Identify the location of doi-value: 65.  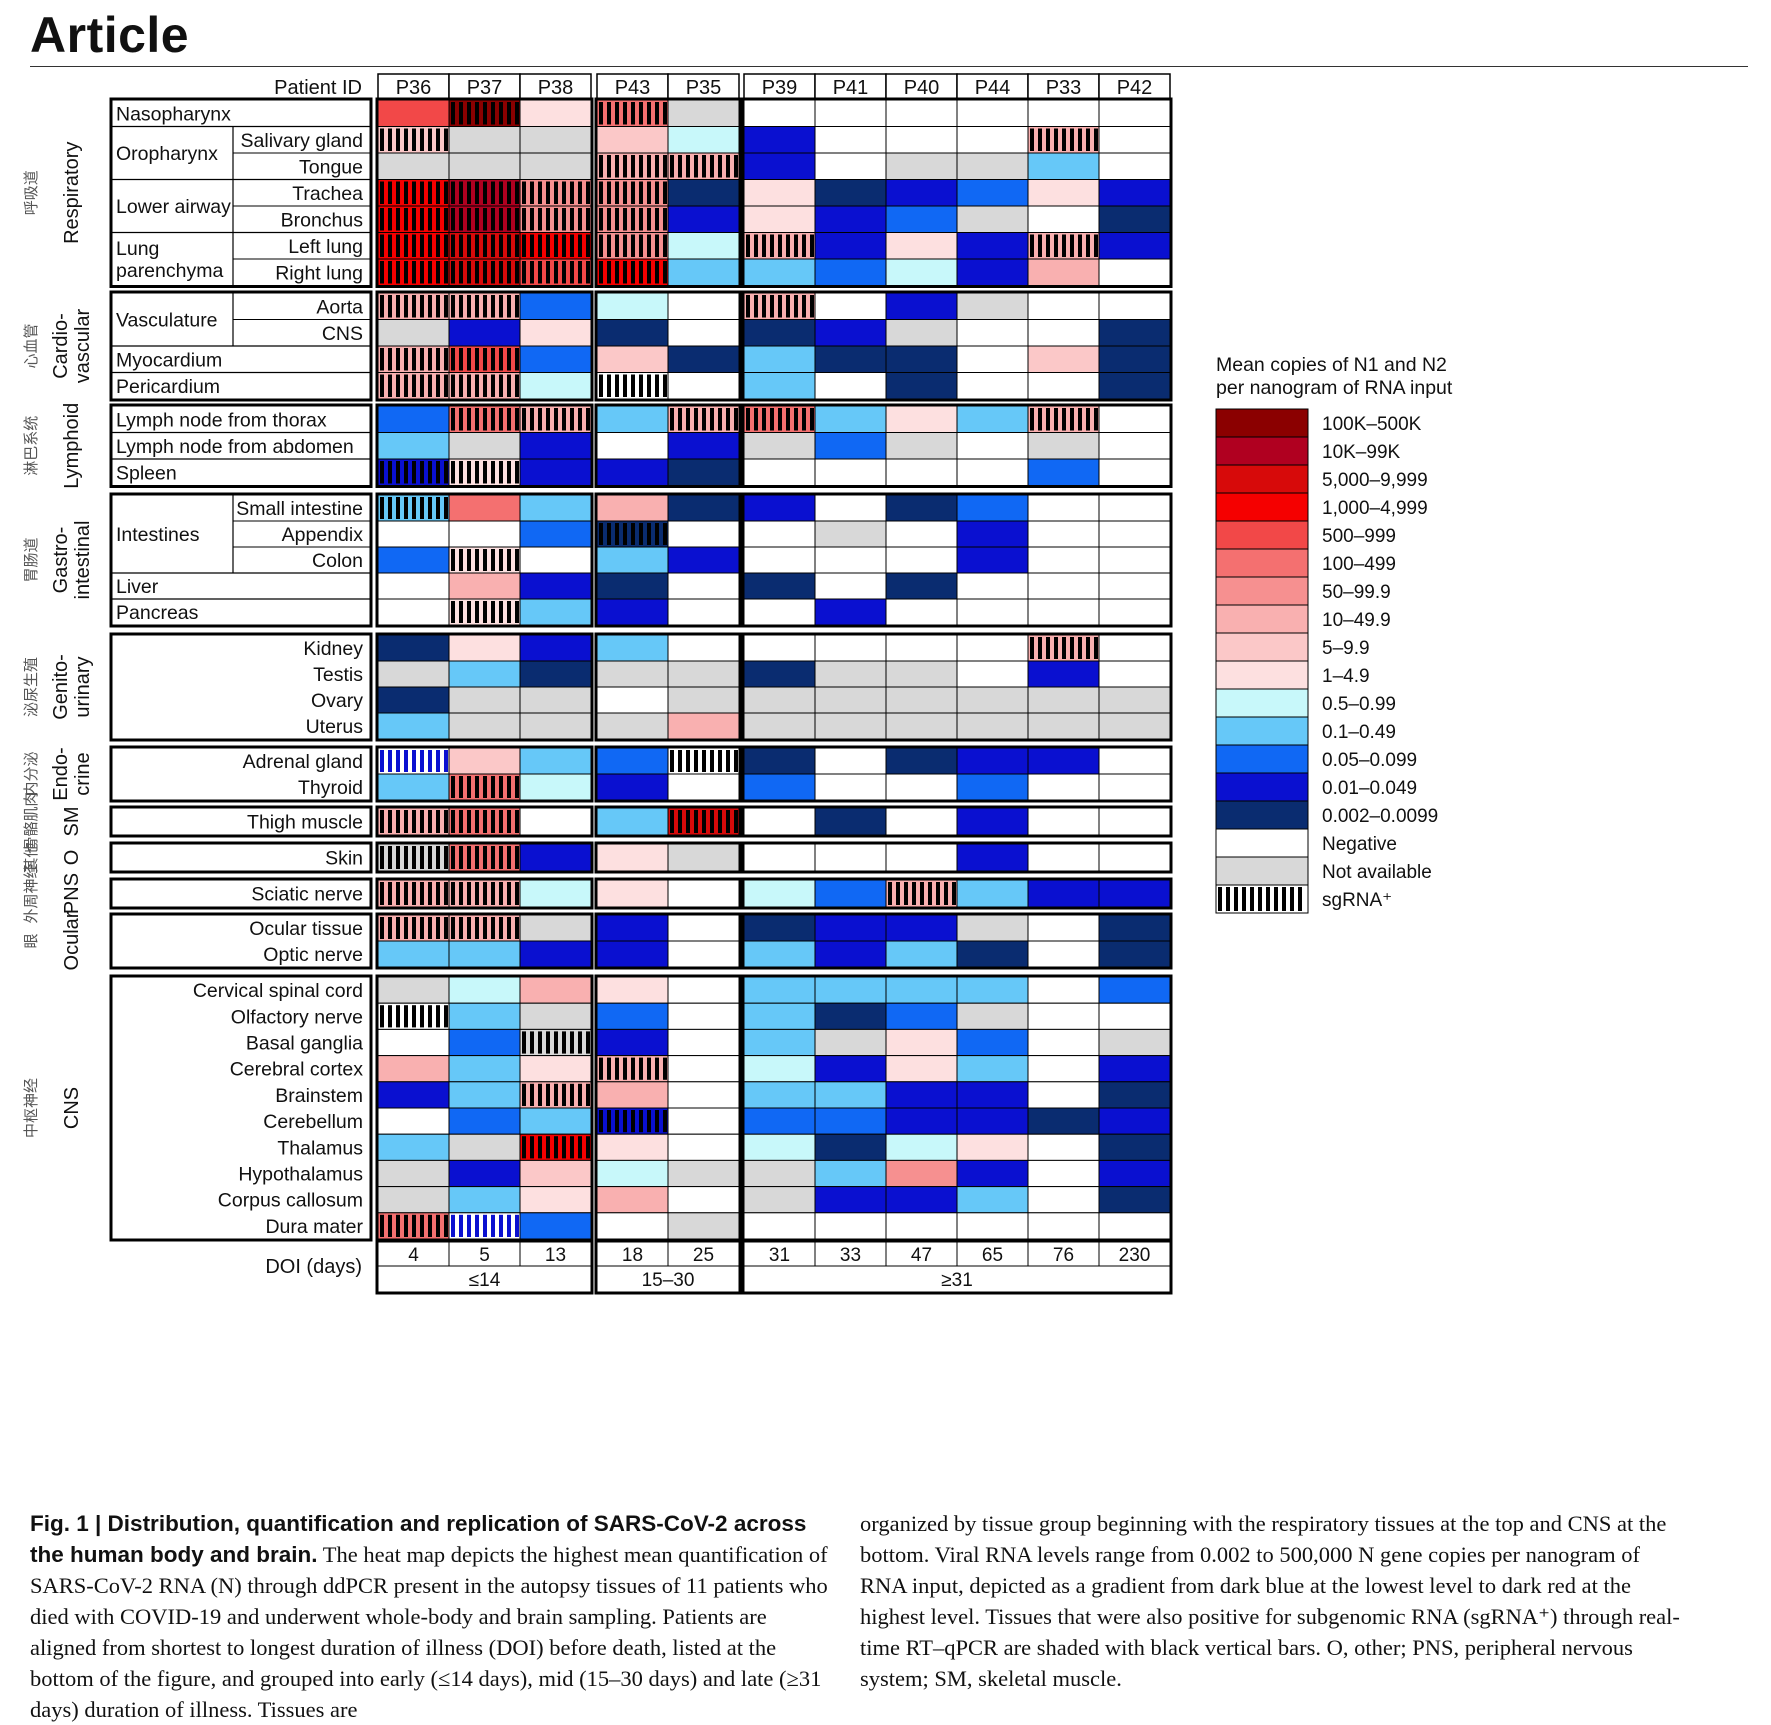
(992, 1255).